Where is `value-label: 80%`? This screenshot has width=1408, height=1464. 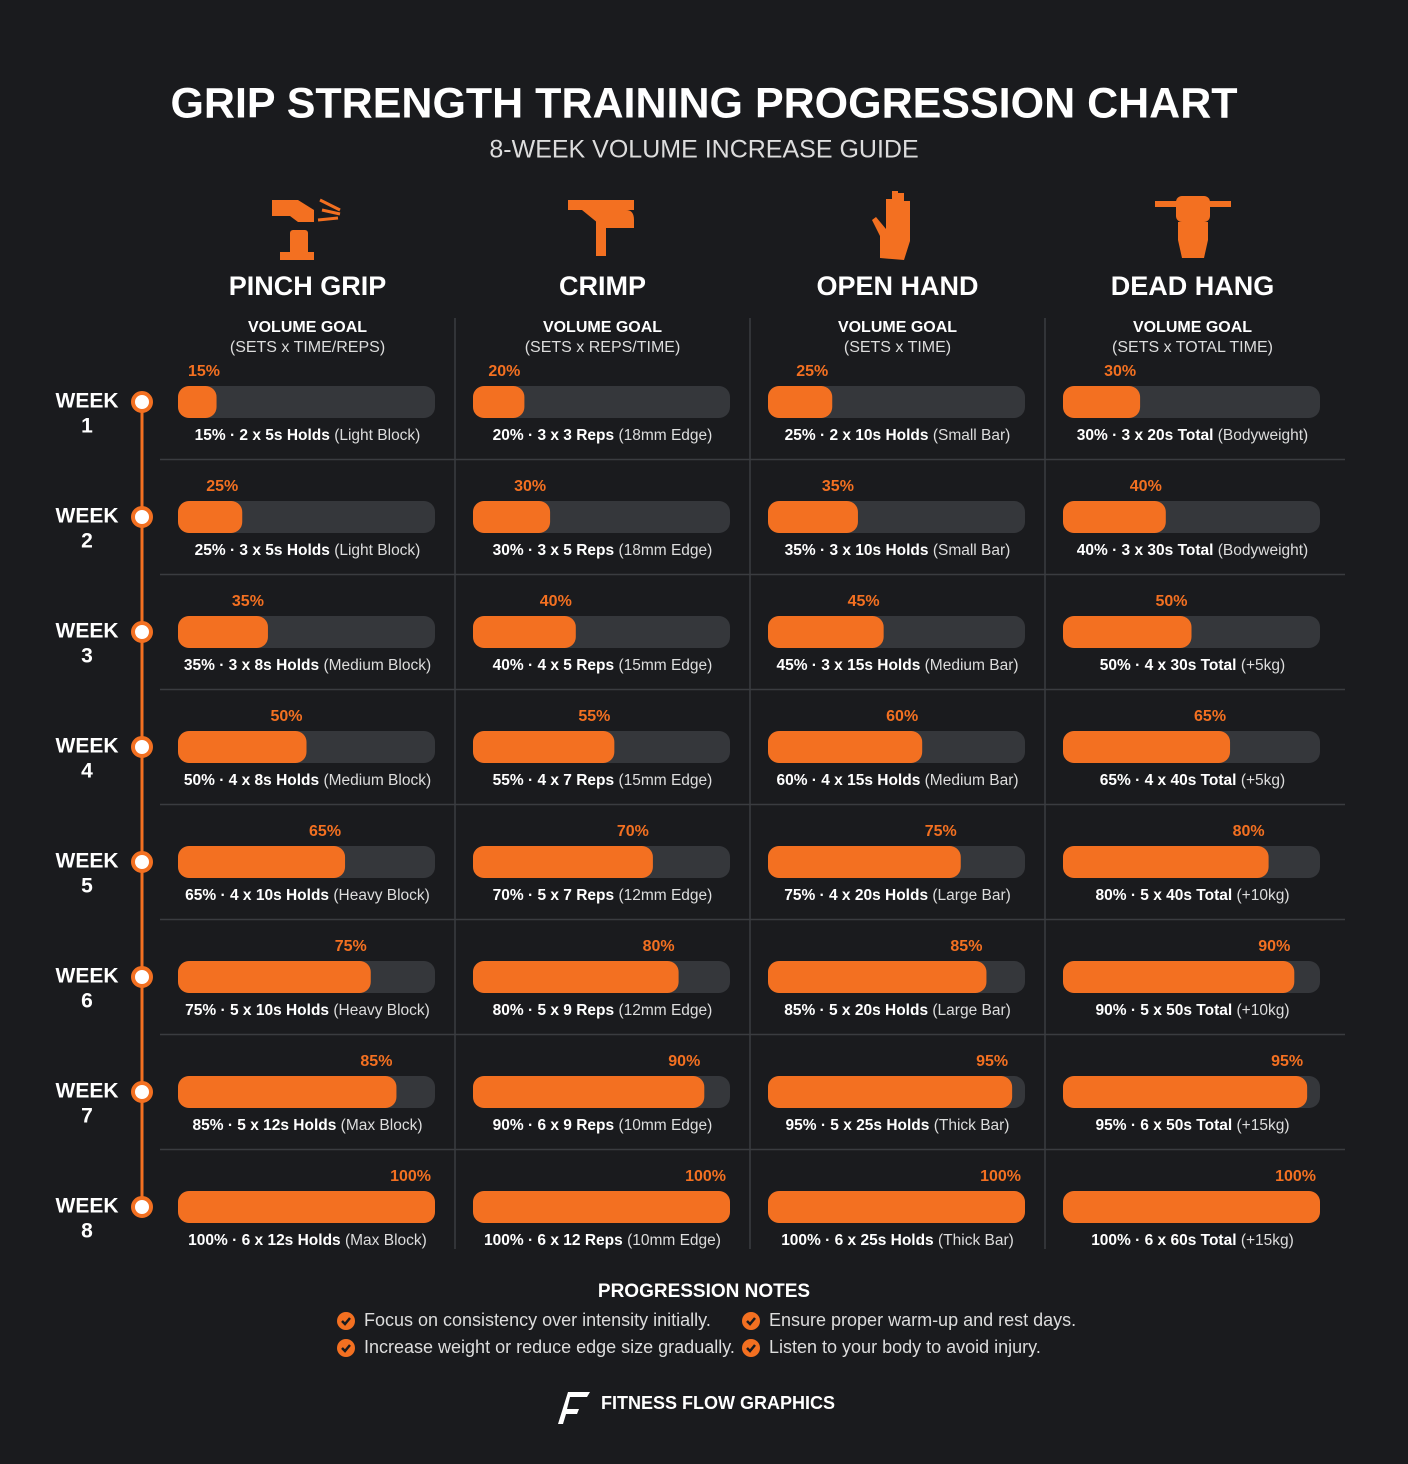 value-label: 80% is located at coordinates (659, 946).